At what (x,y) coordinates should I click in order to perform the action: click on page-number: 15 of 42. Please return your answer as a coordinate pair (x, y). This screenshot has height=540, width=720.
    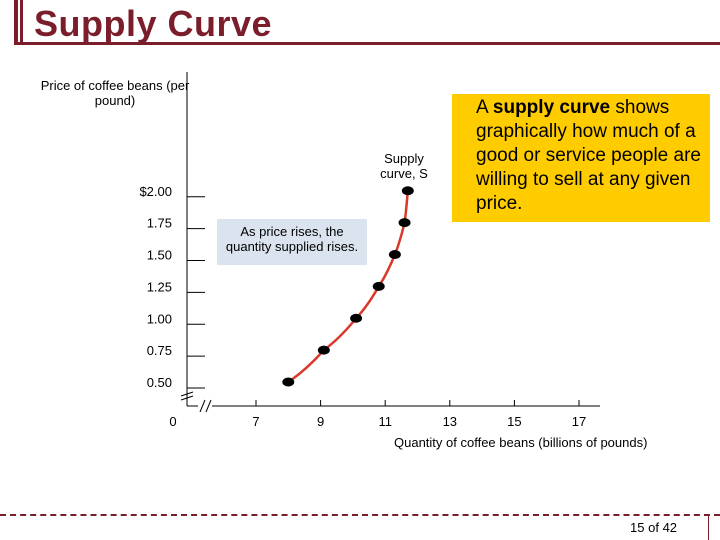
    Looking at the image, I should click on (653, 527).